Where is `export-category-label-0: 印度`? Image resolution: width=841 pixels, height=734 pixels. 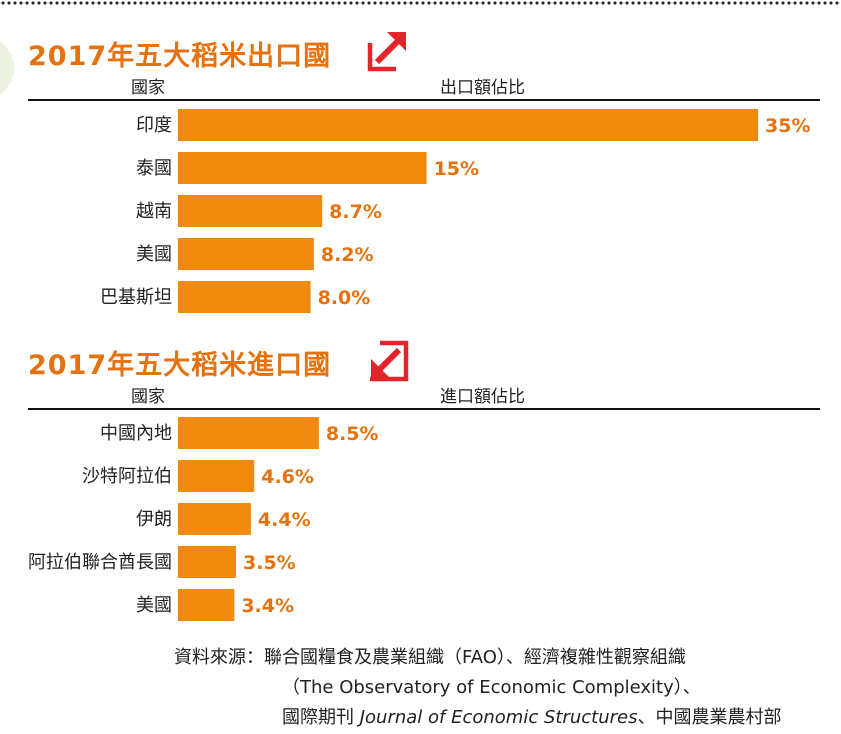
export-category-label-0: 印度 is located at coordinates (154, 125).